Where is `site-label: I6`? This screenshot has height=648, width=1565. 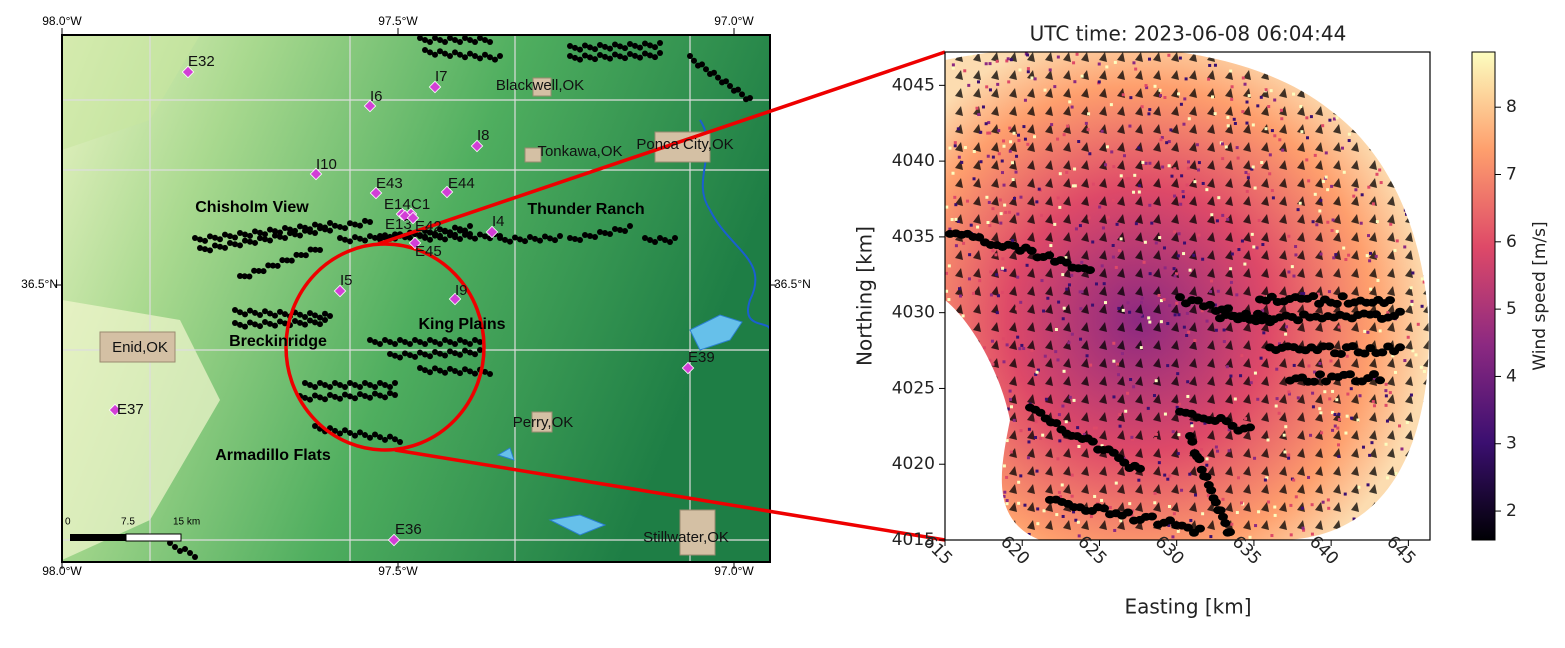
site-label: I6 is located at coordinates (376, 96).